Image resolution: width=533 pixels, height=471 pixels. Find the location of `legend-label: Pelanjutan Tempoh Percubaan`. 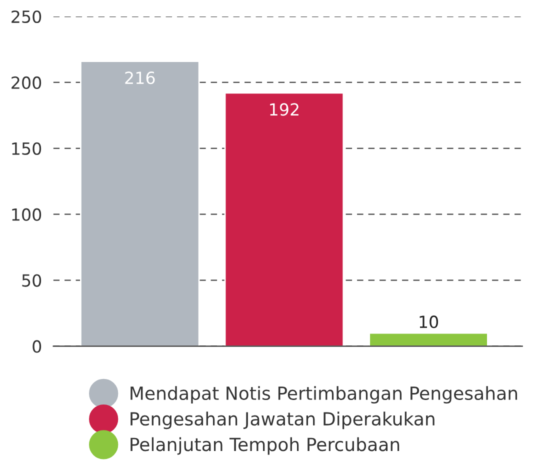

legend-label: Pelanjutan Tempoh Percubaan is located at coordinates (265, 446).